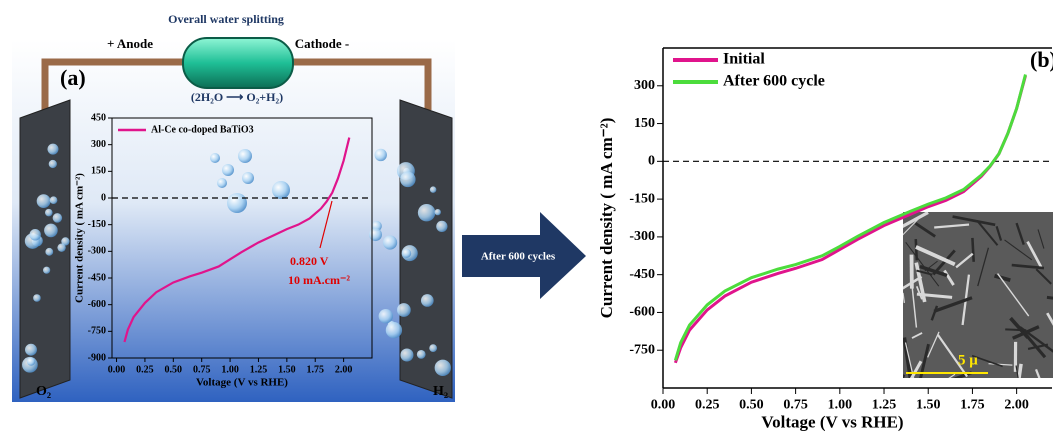  Describe the element at coordinates (237, 240) in the screenshot. I see `data-line` at that location.